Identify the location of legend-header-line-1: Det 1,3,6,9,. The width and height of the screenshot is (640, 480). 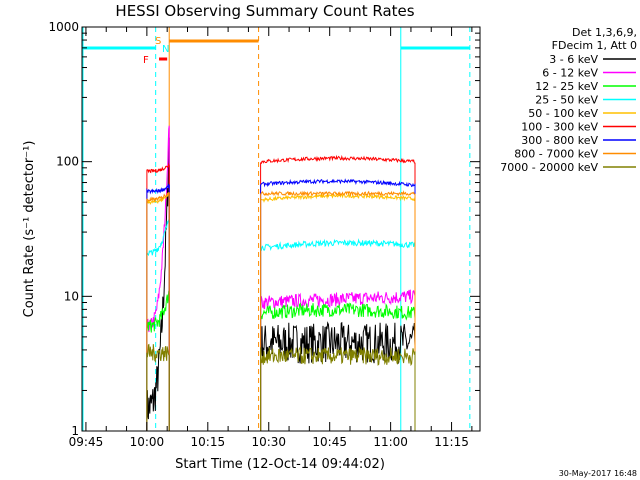
(604, 32).